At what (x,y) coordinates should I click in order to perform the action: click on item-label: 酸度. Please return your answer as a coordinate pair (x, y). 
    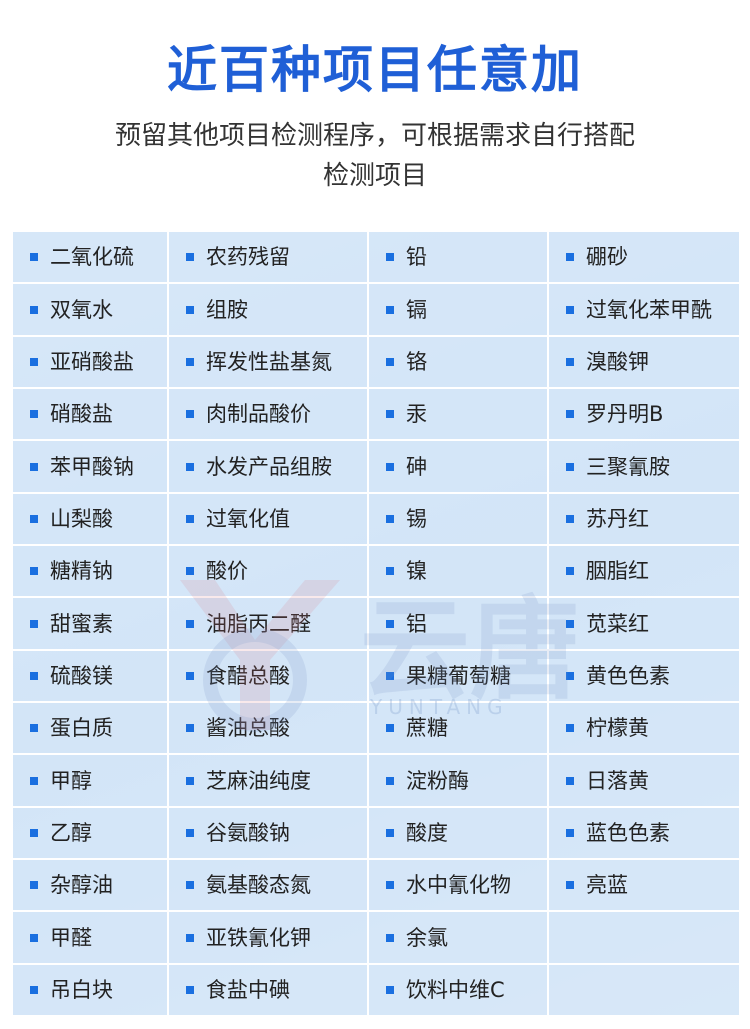
    Looking at the image, I should click on (427, 832).